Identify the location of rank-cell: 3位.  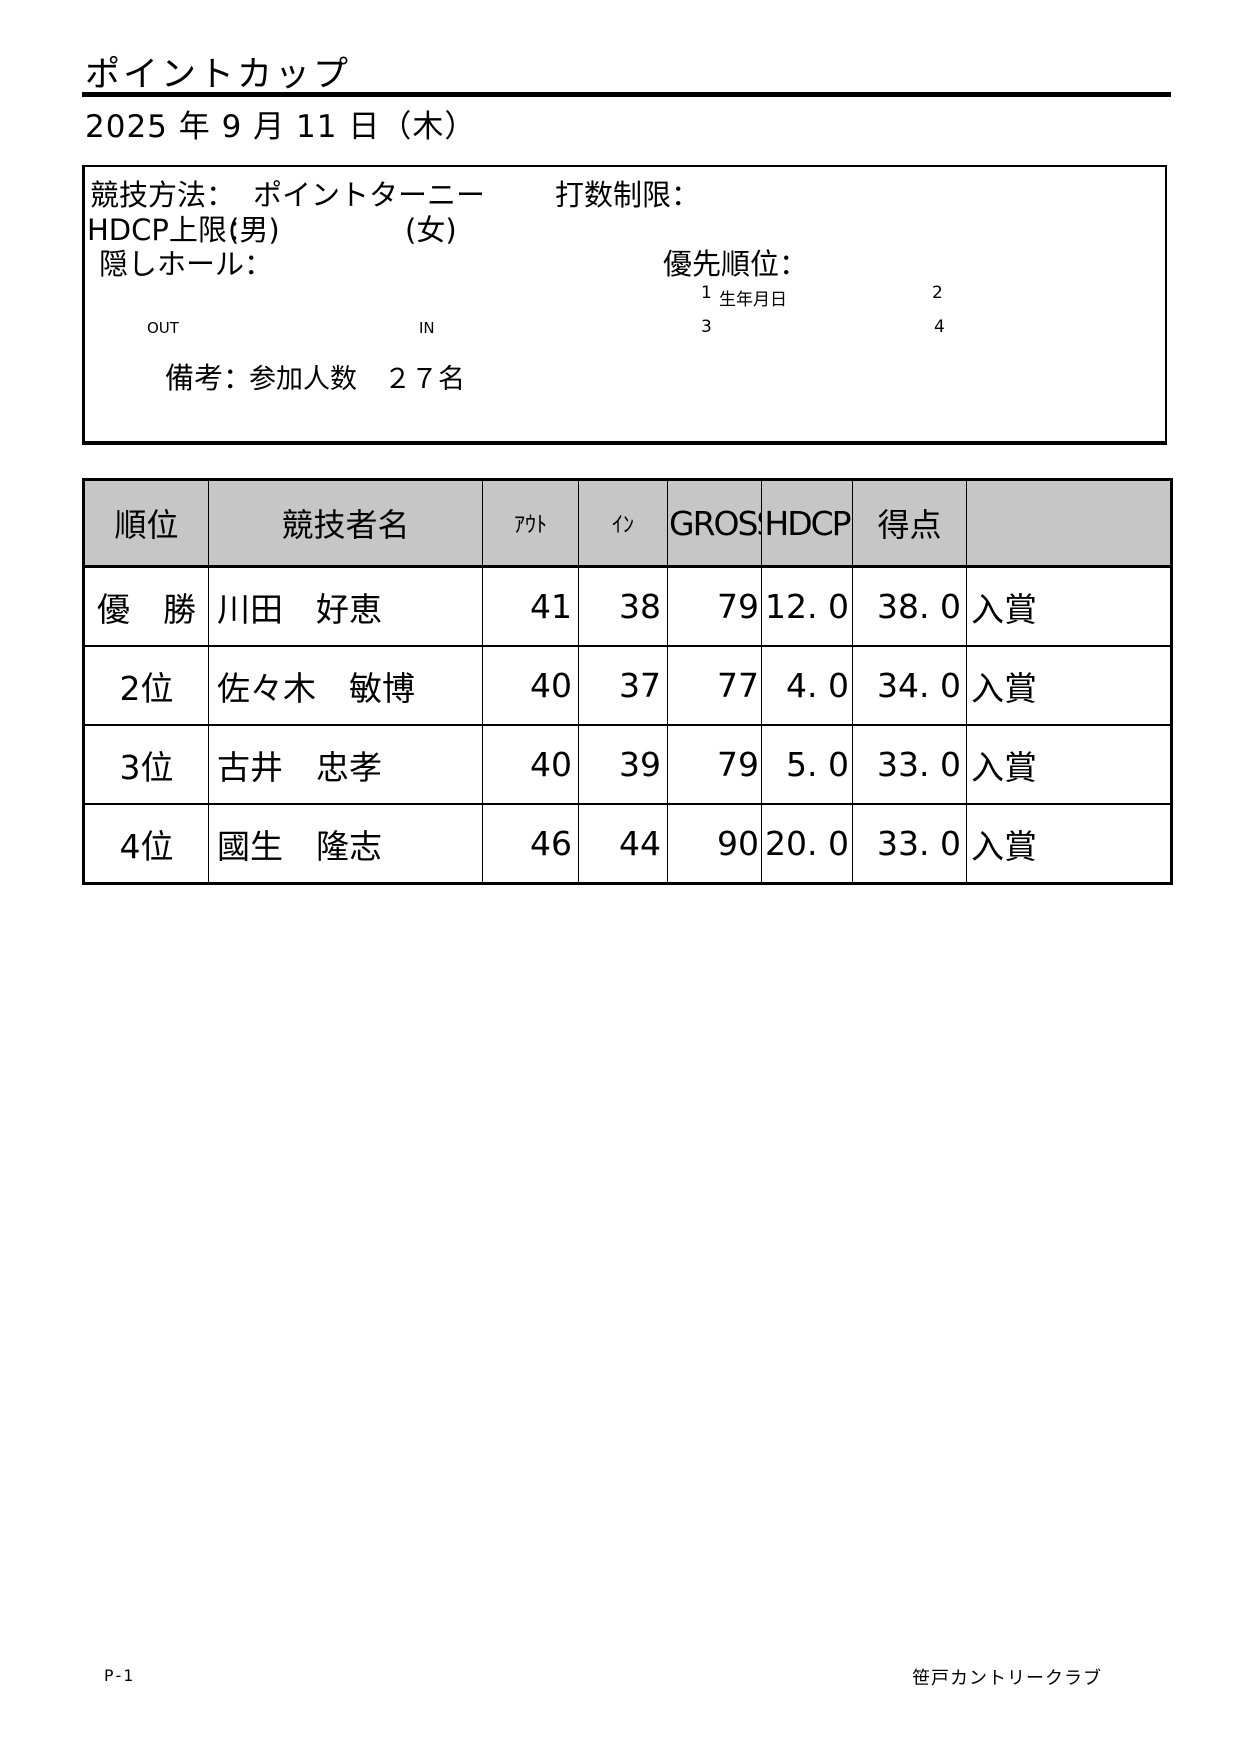
(145, 764).